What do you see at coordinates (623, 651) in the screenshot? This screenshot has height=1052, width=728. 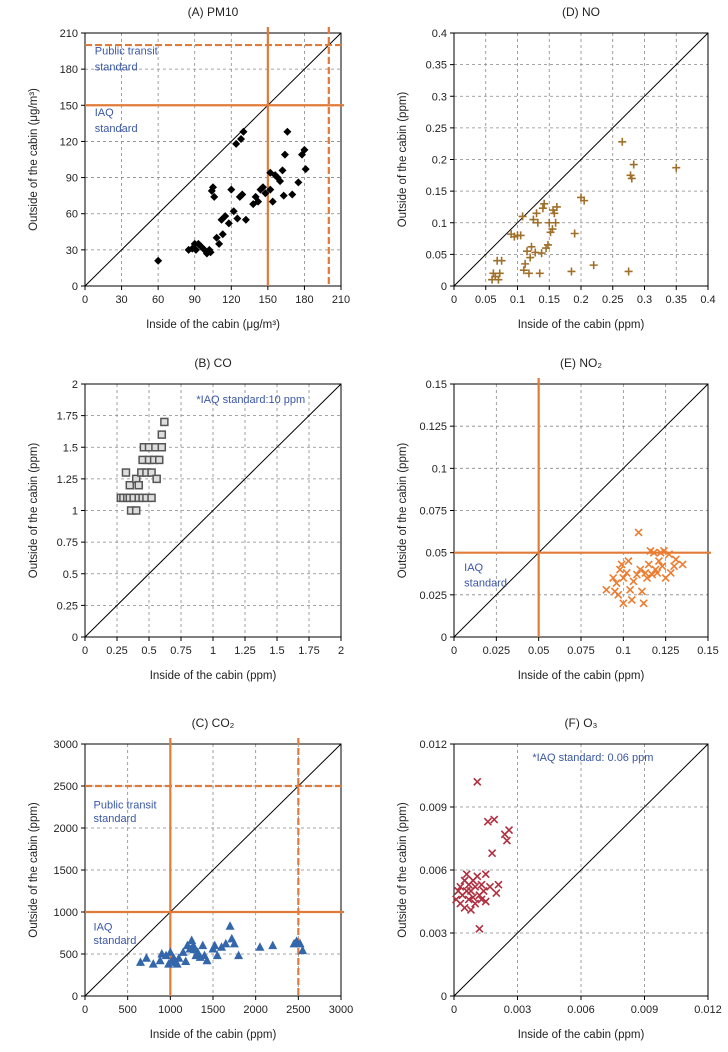 I see `tick-label-x: 0.1` at bounding box center [623, 651].